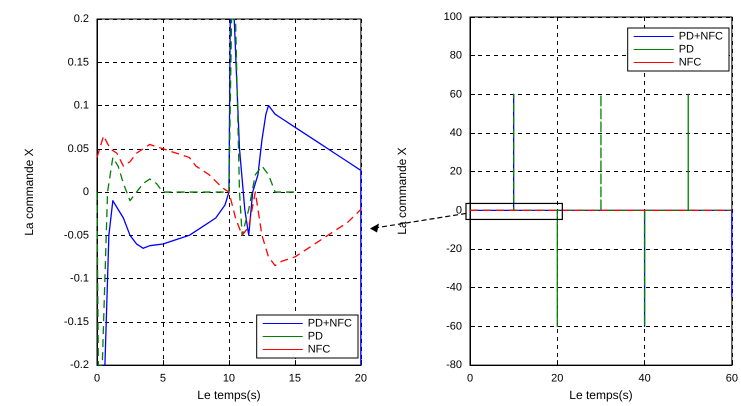  I want to click on line-series, so click(229, 200).